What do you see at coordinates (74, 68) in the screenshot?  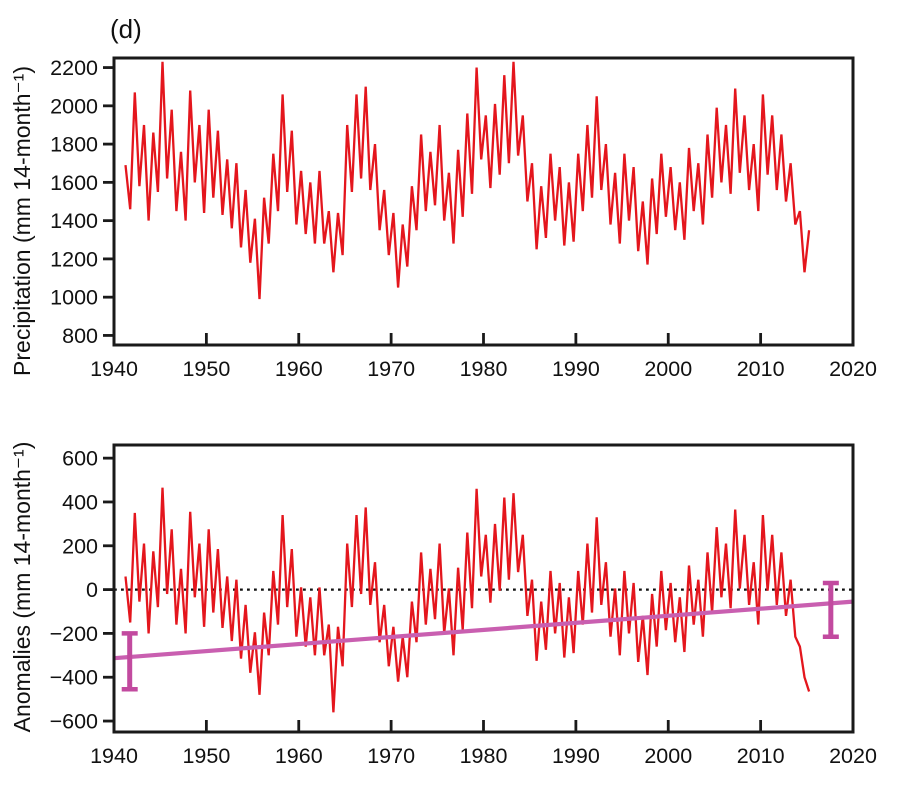 I see `y-axis-tick-label: 2200` at bounding box center [74, 68].